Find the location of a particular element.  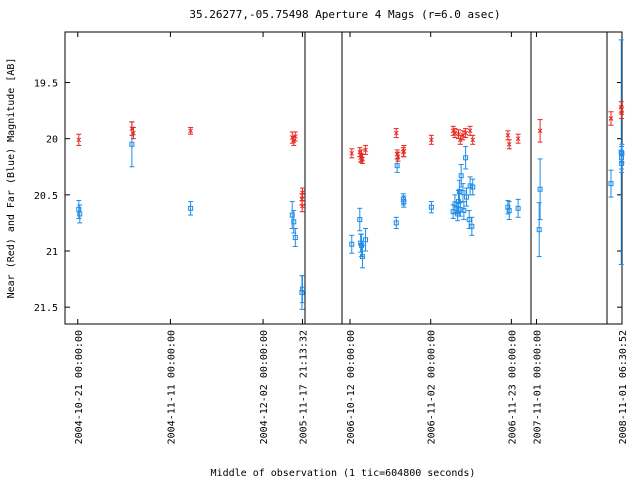

x-tick-label: 2004-10-21 00:00:00 is located at coordinates (79, 387).